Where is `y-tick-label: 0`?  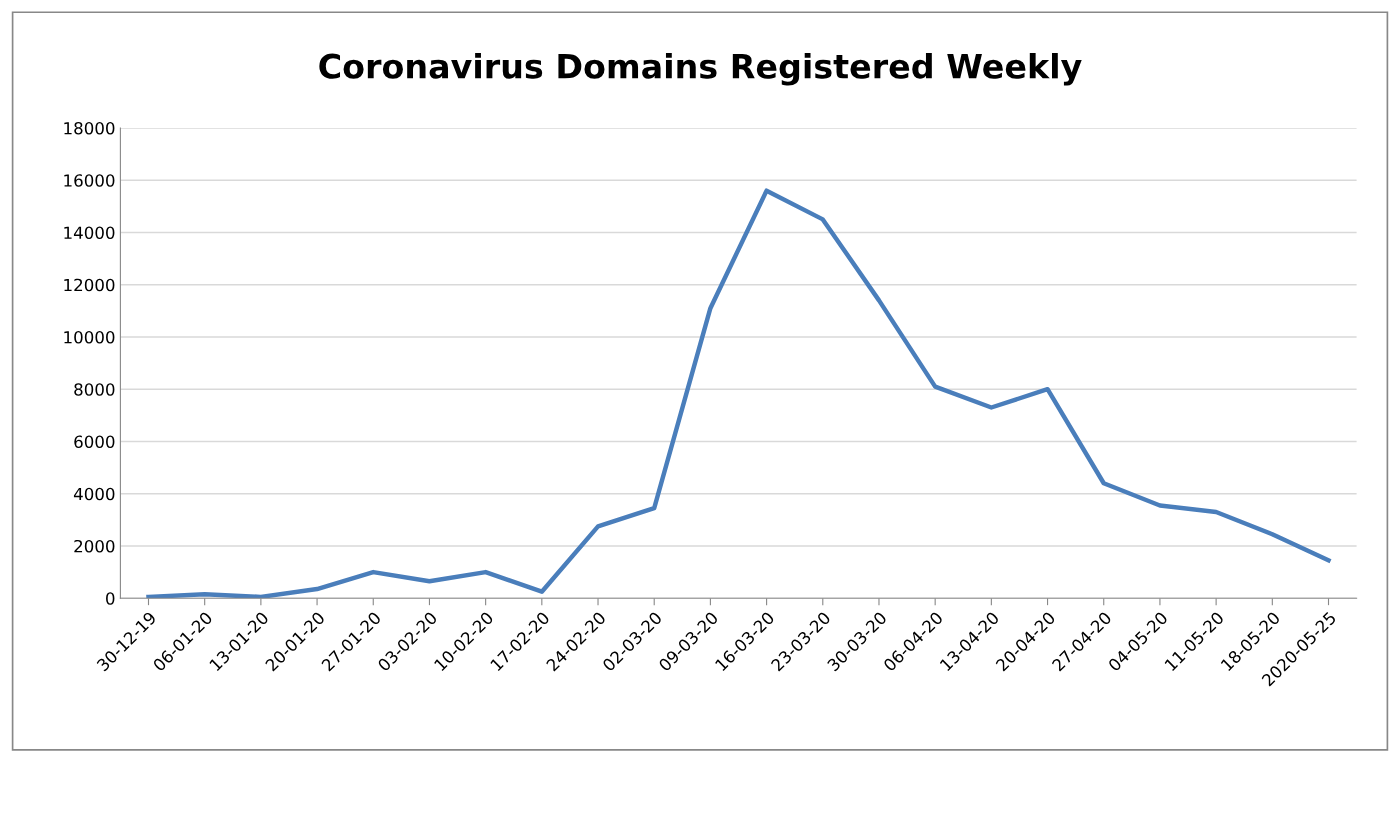 y-tick-label: 0 is located at coordinates (110, 598).